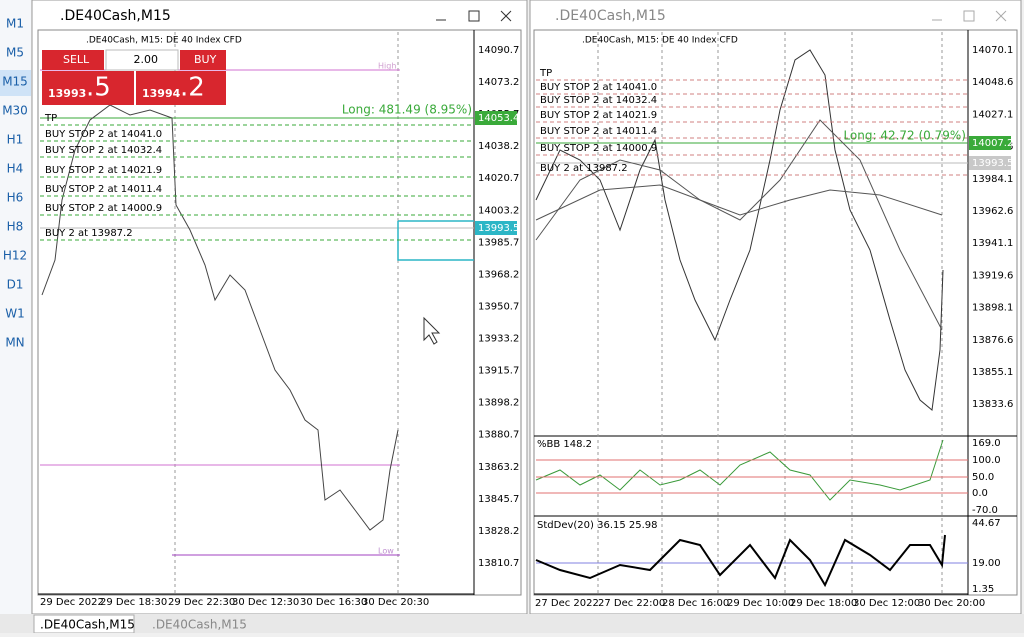 The image size is (1024, 637). I want to click on price-label: 13915.7, so click(498, 371).